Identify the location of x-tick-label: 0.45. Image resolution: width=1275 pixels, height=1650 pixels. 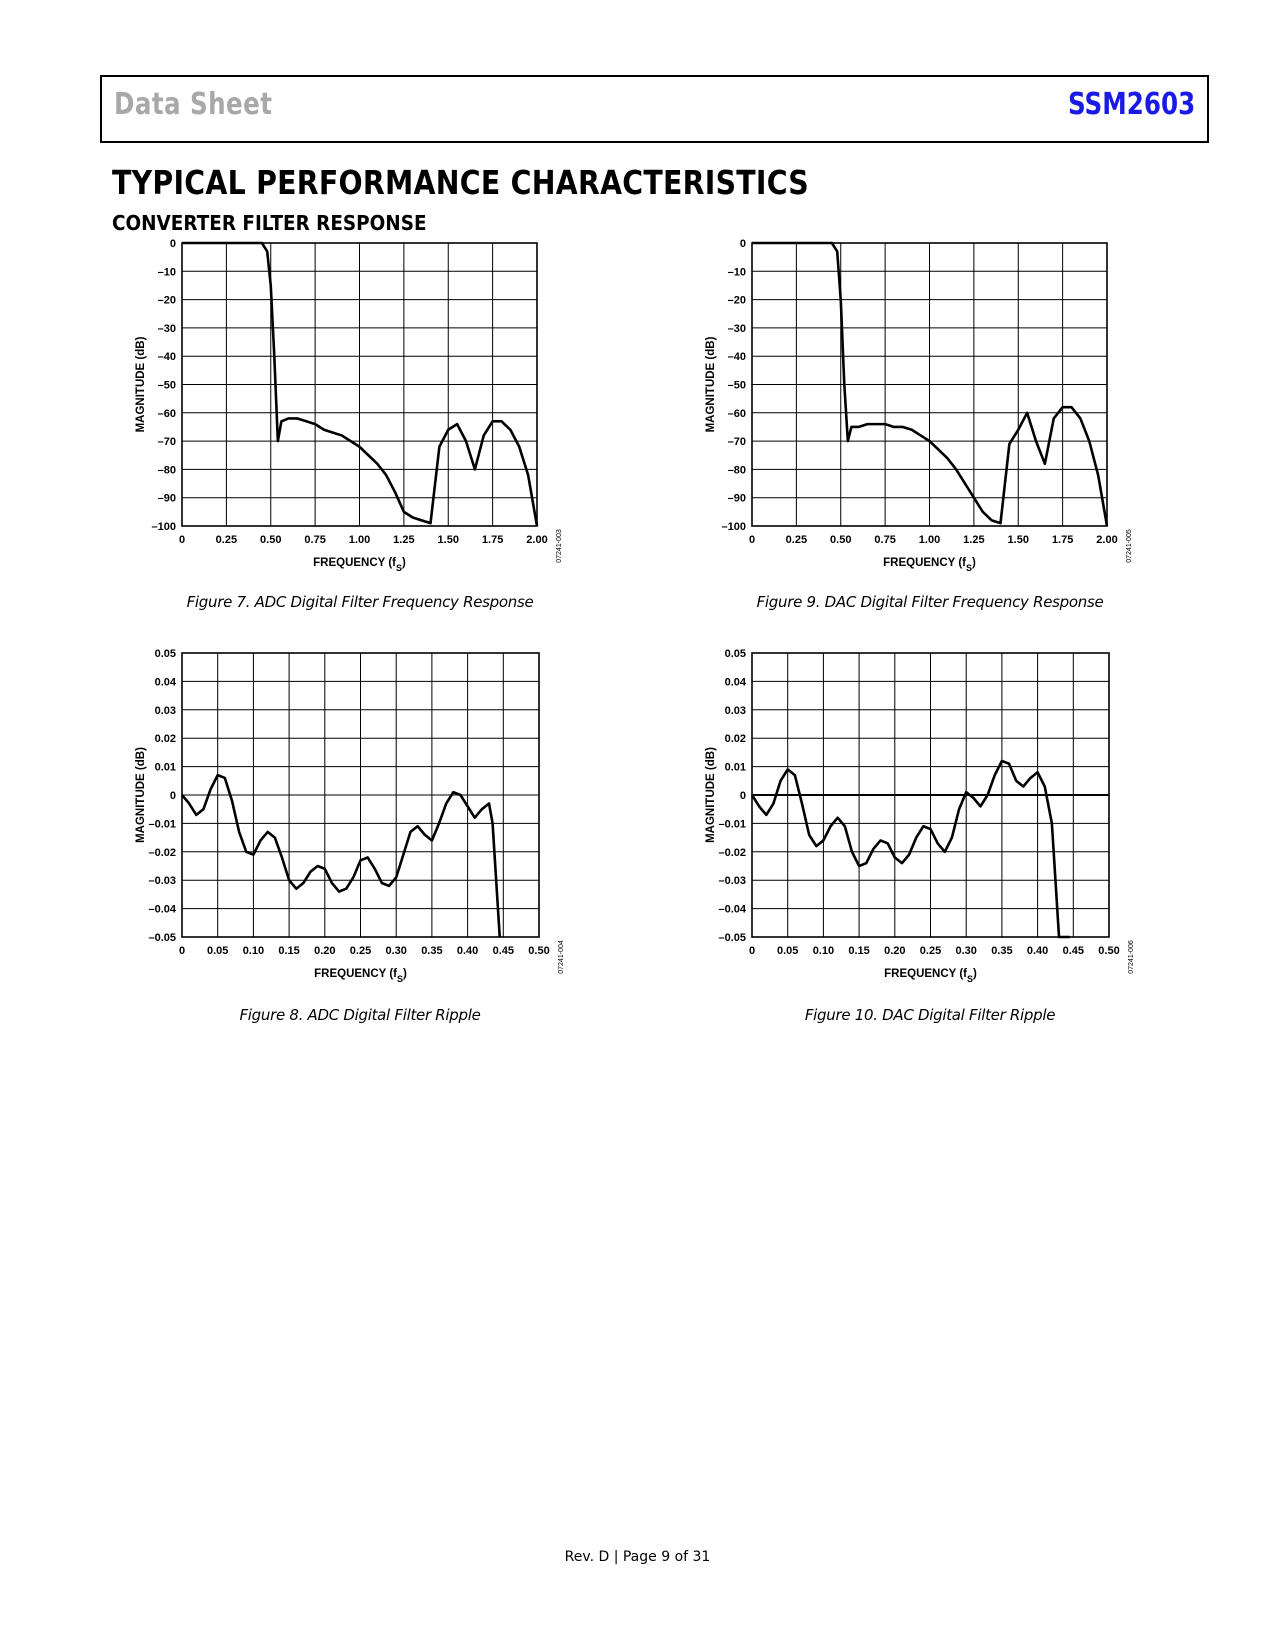
(503, 951).